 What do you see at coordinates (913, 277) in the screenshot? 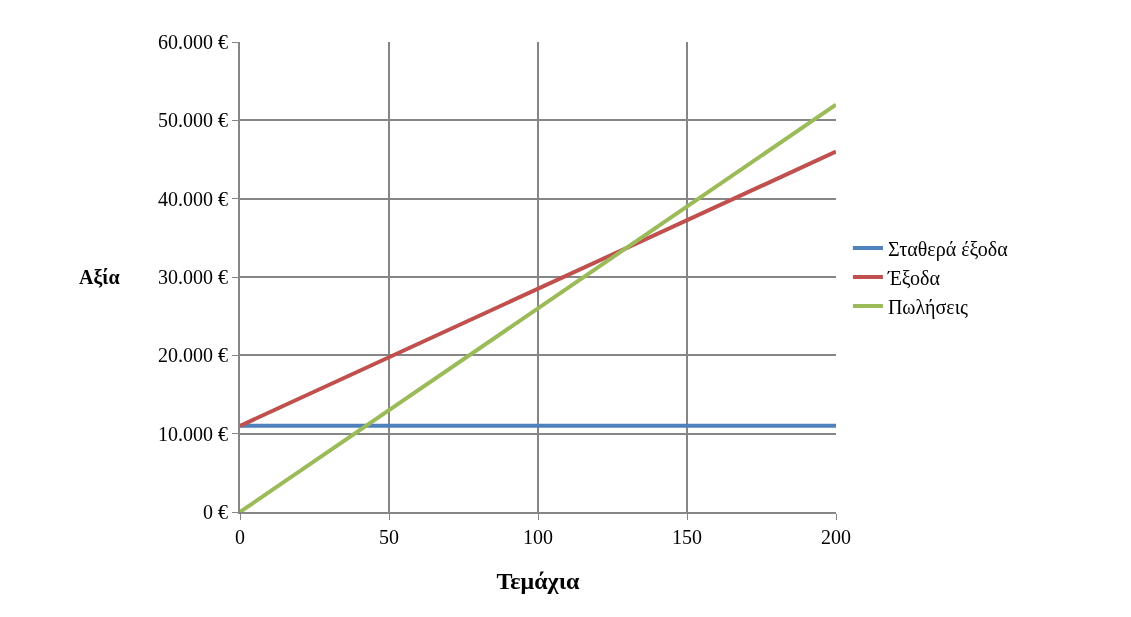
I see `legend-label: Έξοδα` at bounding box center [913, 277].